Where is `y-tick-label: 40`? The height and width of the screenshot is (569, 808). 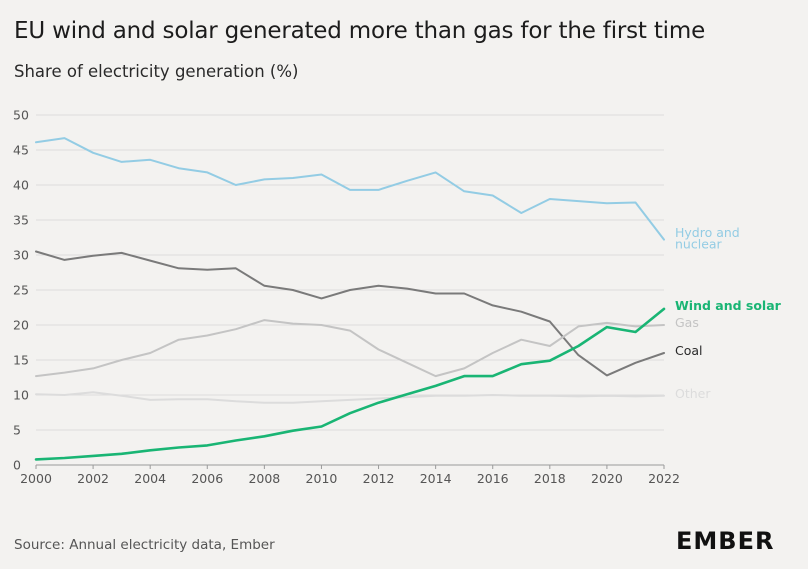 y-tick-label: 40 is located at coordinates (21, 185).